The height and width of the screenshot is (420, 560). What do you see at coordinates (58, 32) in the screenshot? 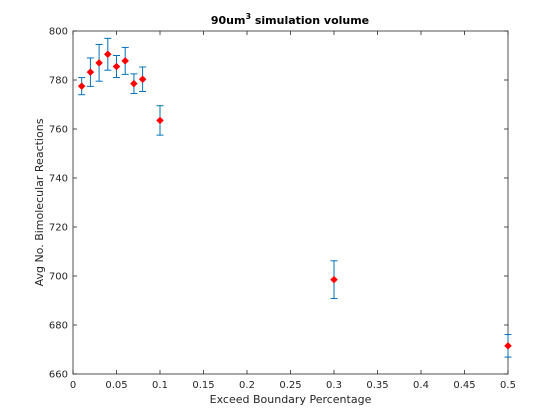
I see `y-tick-label: 800` at bounding box center [58, 32].